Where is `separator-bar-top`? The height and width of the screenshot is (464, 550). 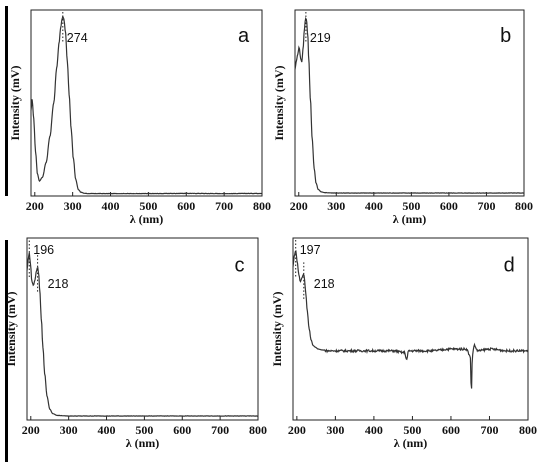 separator-bar-top is located at coordinates (6, 101).